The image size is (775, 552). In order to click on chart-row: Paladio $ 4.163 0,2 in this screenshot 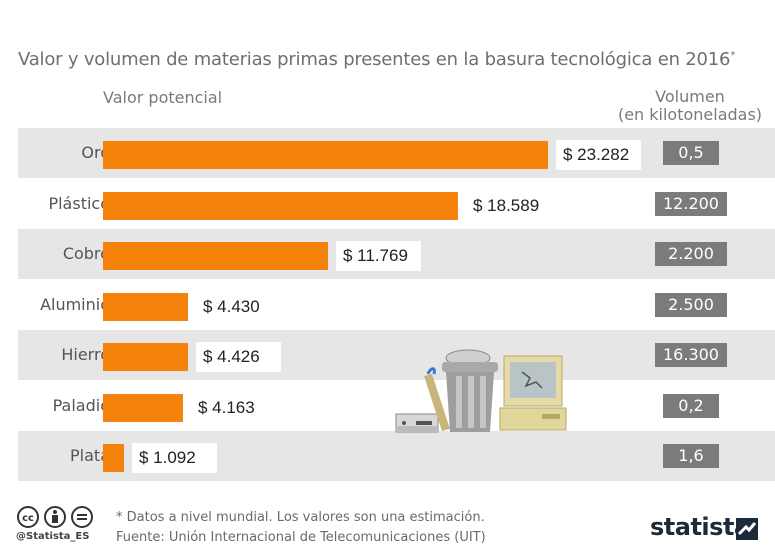, I will do `click(396, 406)`.